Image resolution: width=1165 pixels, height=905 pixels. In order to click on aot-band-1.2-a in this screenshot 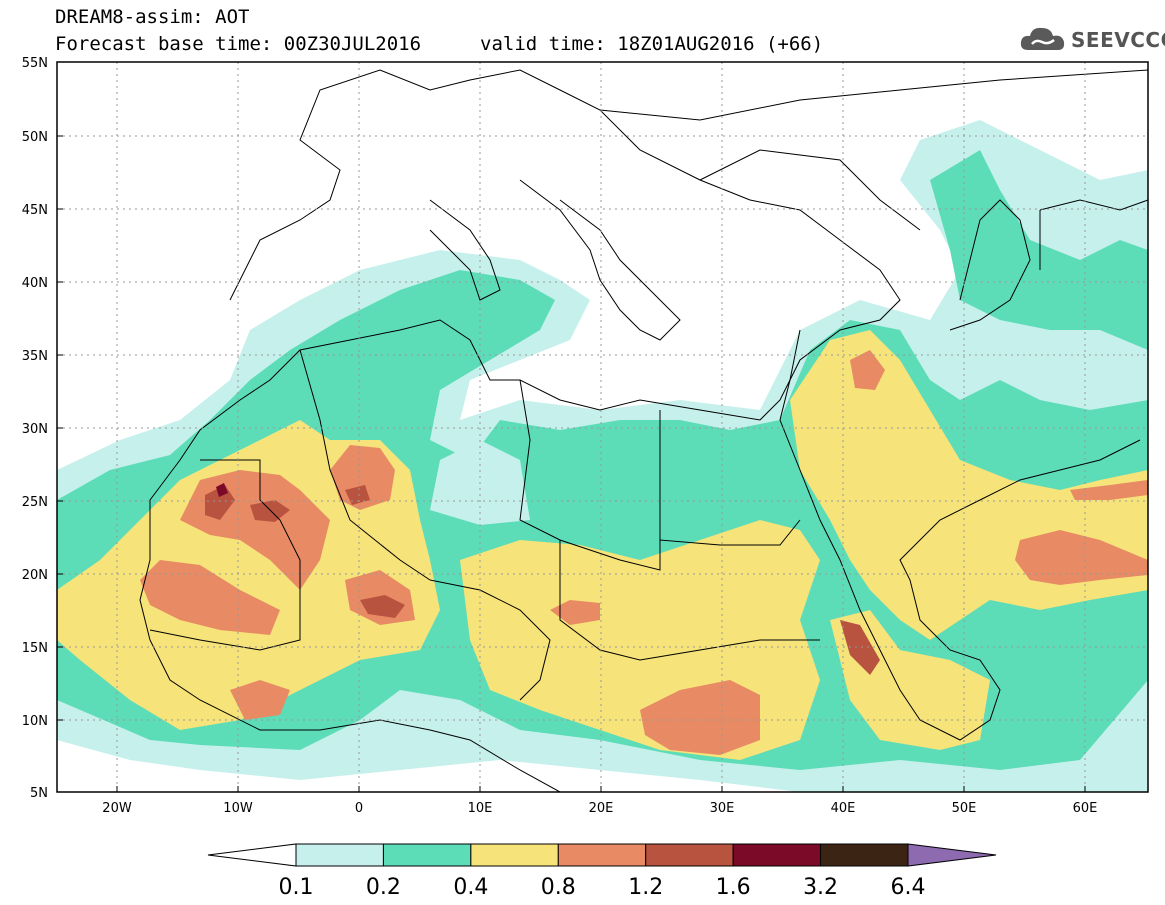, I will do `click(220, 502)`.